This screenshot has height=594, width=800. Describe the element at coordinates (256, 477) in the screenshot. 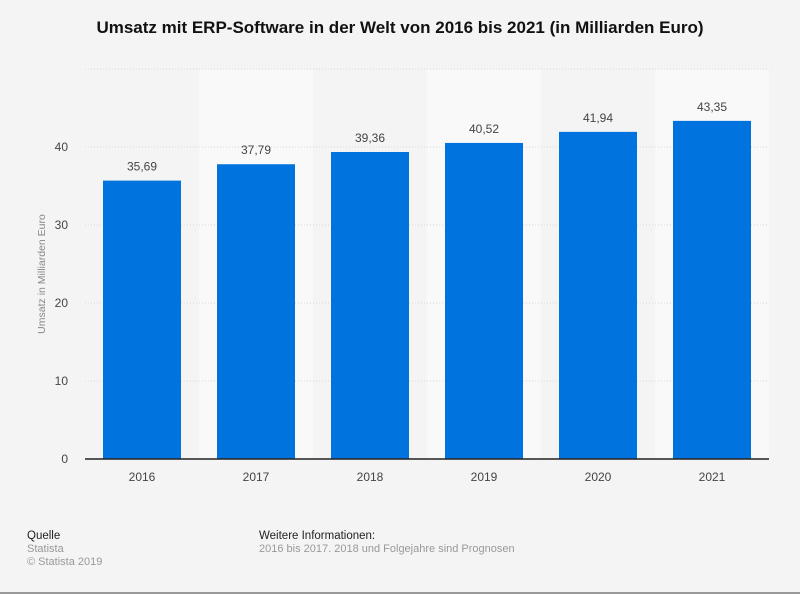

I see `x-tick-label: 2017` at that location.